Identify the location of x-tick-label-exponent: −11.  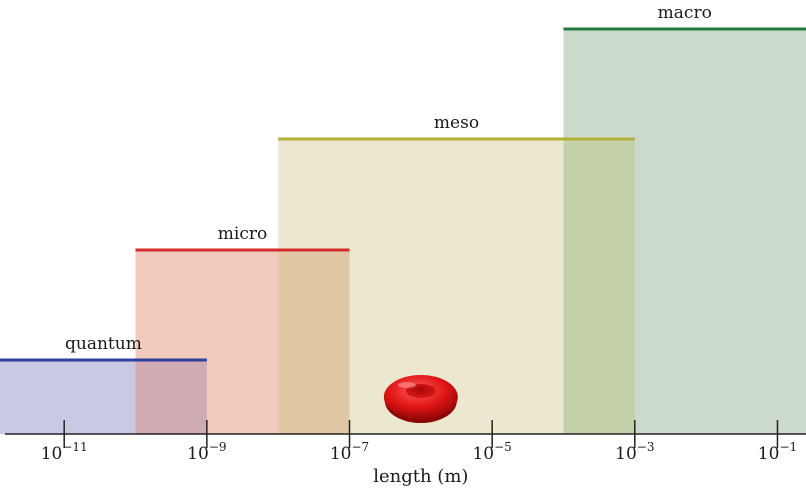
(74, 447).